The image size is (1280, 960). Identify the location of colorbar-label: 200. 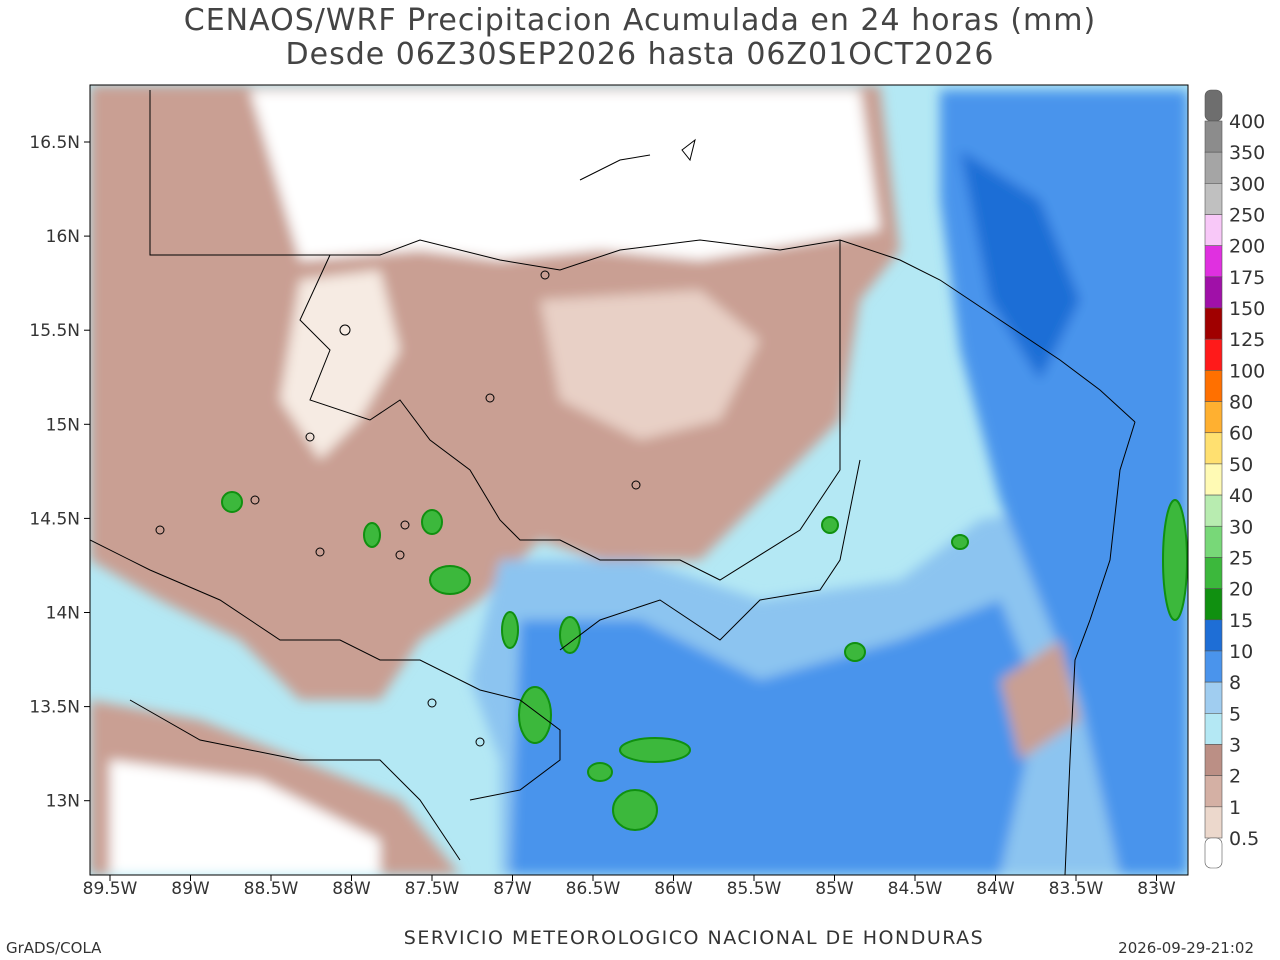
(1247, 247).